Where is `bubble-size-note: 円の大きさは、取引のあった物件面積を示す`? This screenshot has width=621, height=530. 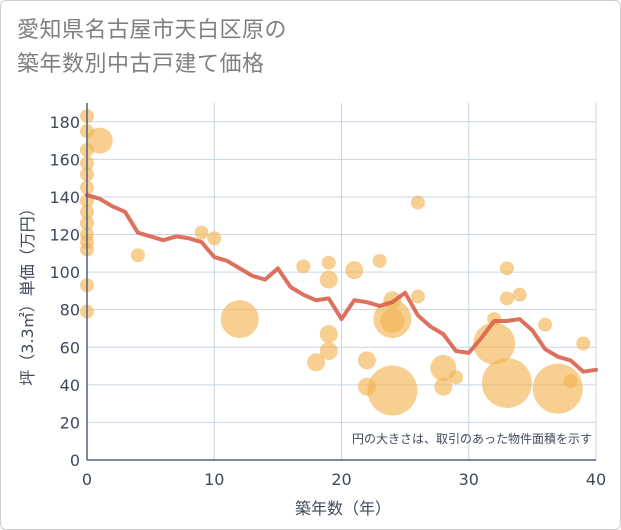 bubble-size-note: 円の大きさは、取引のあった物件面積を示す is located at coordinates (472, 438).